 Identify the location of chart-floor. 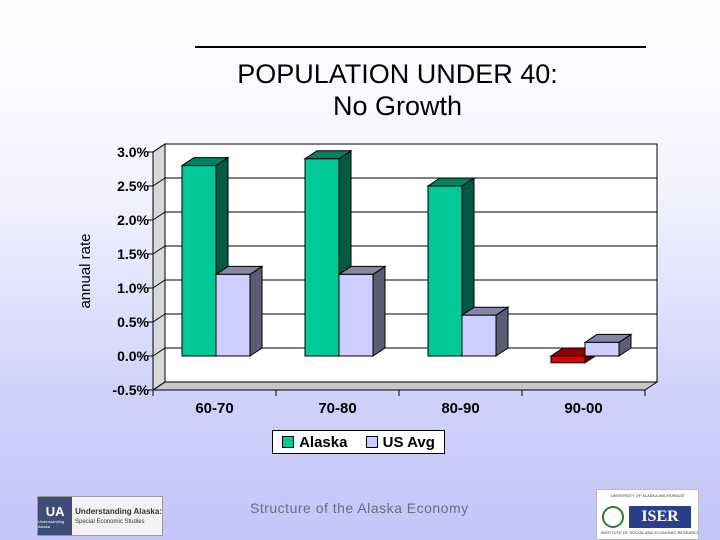
(405, 386).